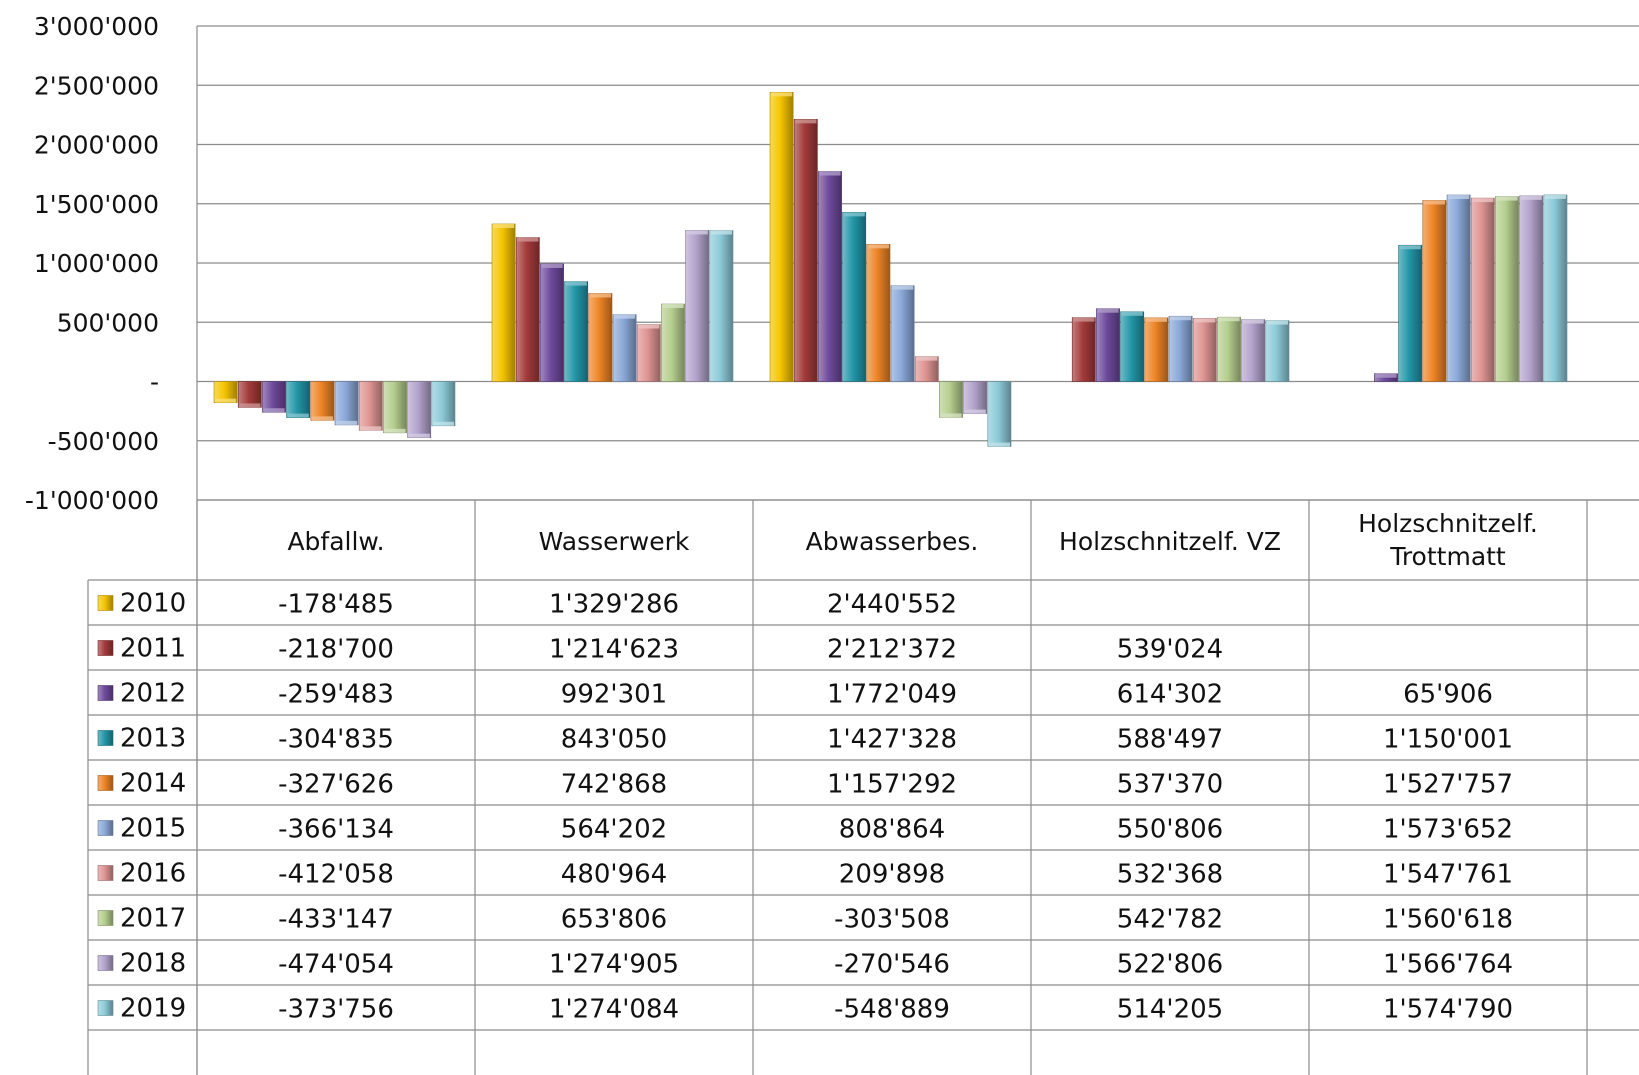  Describe the element at coordinates (336, 965) in the screenshot. I see `data-label: -474'054` at that location.